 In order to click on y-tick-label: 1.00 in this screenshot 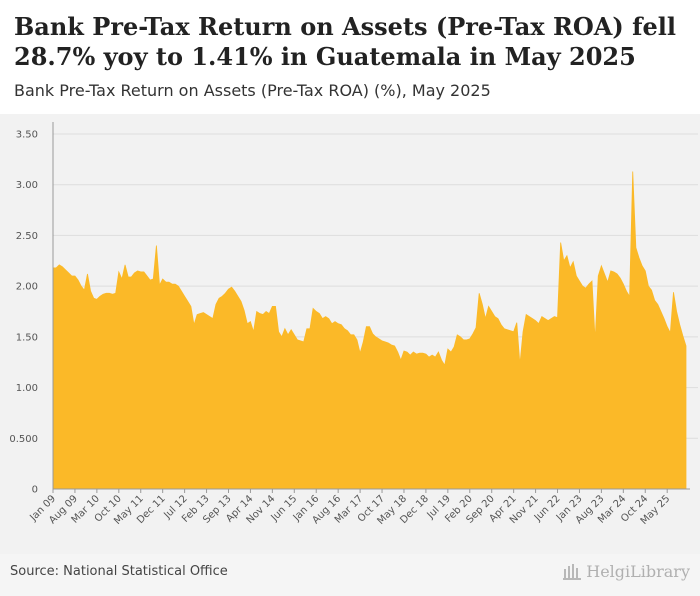, I will do `click(27, 388)`.